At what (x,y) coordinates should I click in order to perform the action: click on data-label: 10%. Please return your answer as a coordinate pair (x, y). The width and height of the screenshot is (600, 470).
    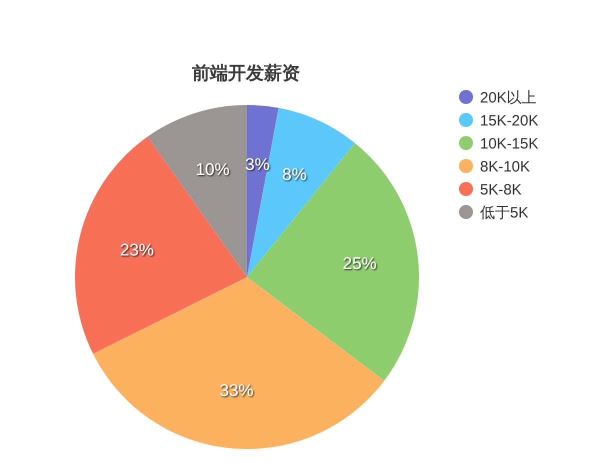
    Looking at the image, I should click on (213, 169).